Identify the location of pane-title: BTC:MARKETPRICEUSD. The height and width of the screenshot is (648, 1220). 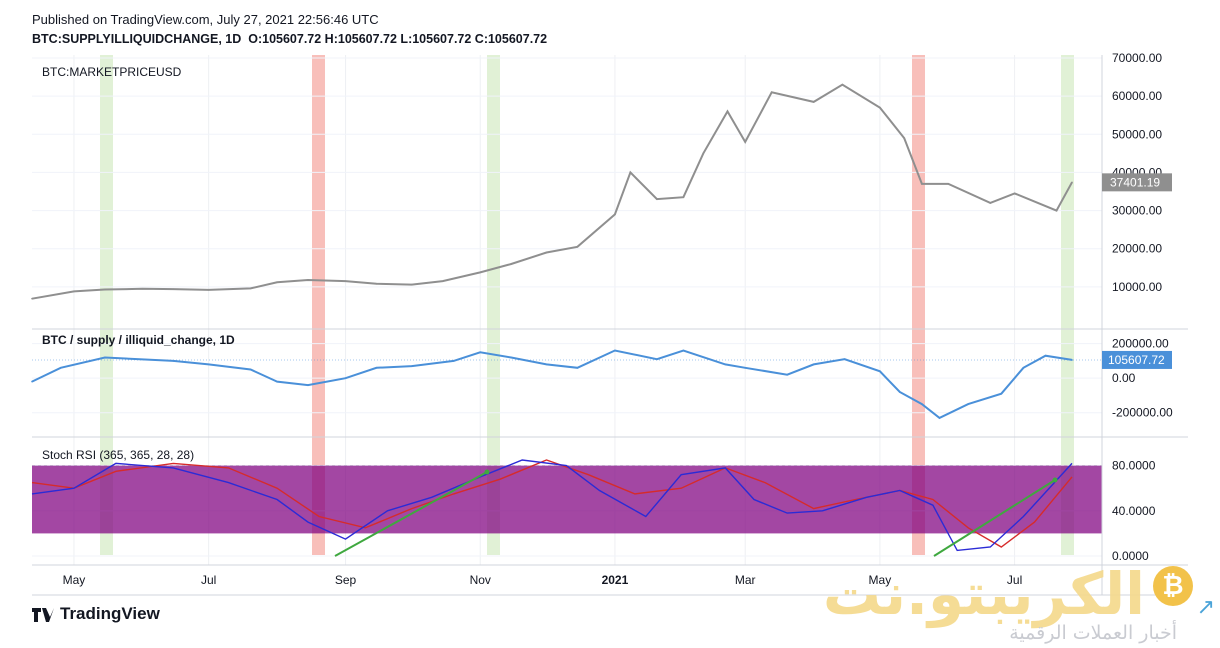
(112, 72).